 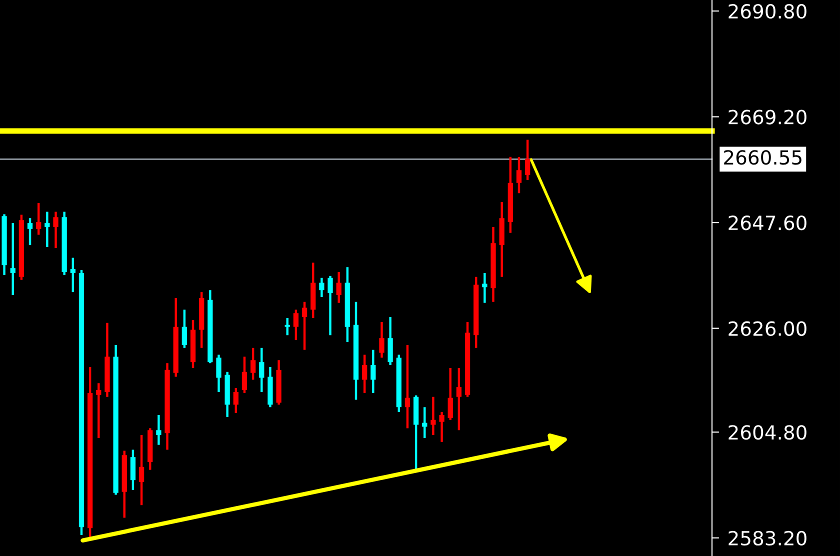 I want to click on y-tick-label: 2583.20, so click(x=767, y=538).